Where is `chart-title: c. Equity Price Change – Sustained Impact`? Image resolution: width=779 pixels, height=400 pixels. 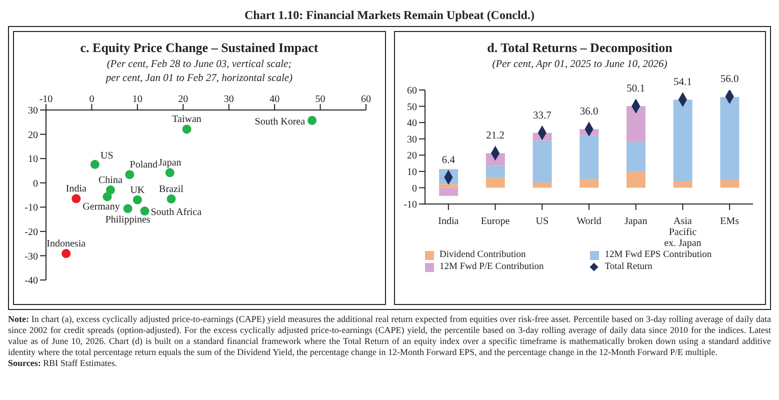 chart-title: c. Equity Price Change – Sustained Impact is located at coordinates (199, 48).